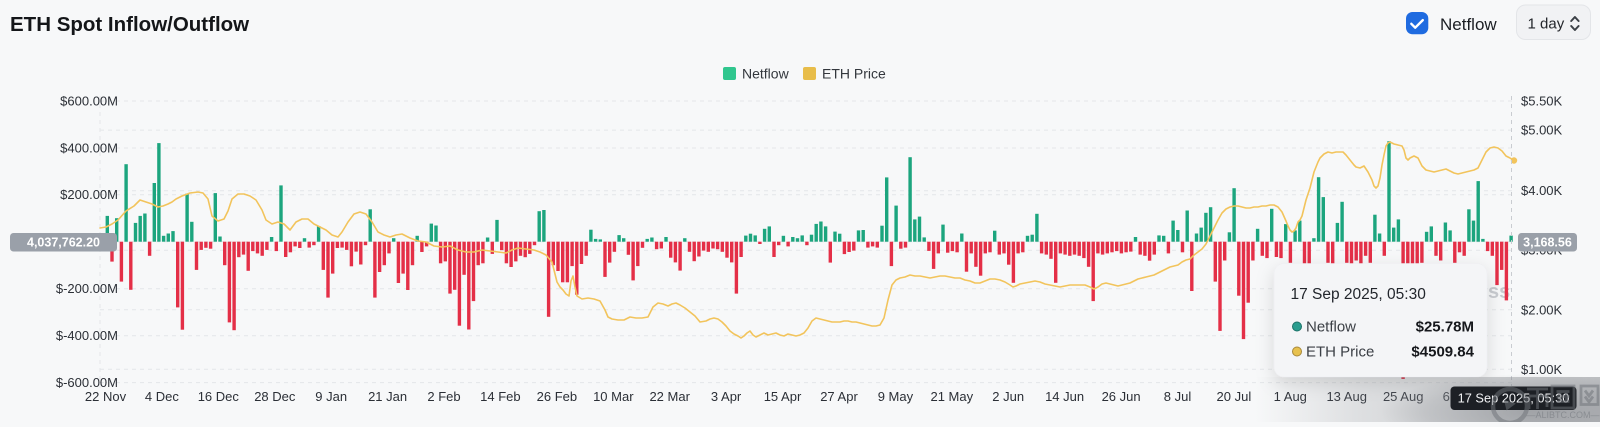  What do you see at coordinates (87, 382) in the screenshot?
I see `svg-text: $-600.00M` at bounding box center [87, 382].